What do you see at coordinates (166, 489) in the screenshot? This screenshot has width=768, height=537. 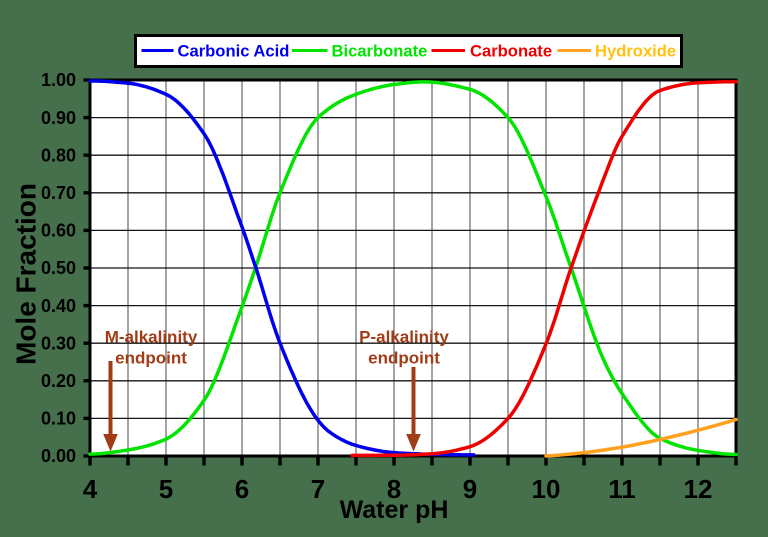 I see `svg-text: 5` at bounding box center [166, 489].